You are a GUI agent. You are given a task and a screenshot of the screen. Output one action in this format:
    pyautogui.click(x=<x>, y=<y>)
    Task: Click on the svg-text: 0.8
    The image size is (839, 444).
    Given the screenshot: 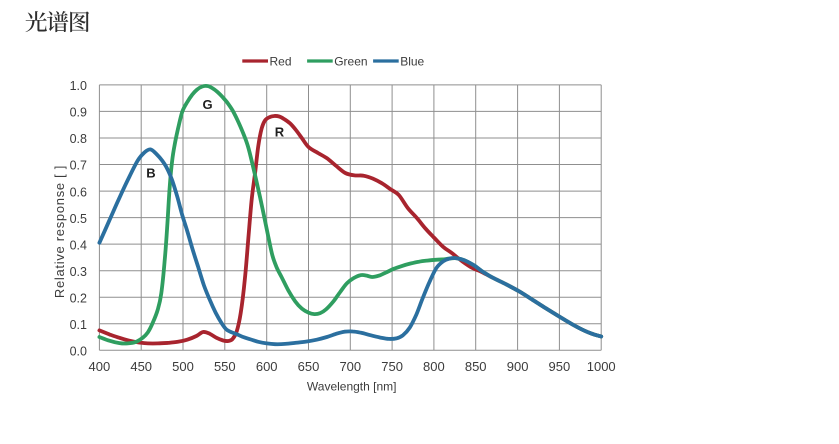 What is the action you would take?
    pyautogui.click(x=78, y=139)
    